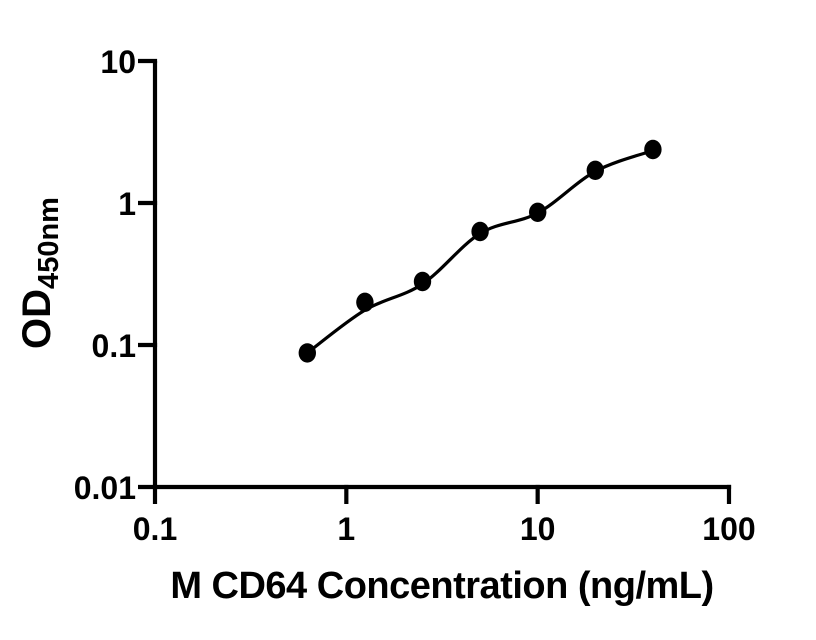  What do you see at coordinates (538, 529) in the screenshot?
I see `x-tick-label: 10` at bounding box center [538, 529].